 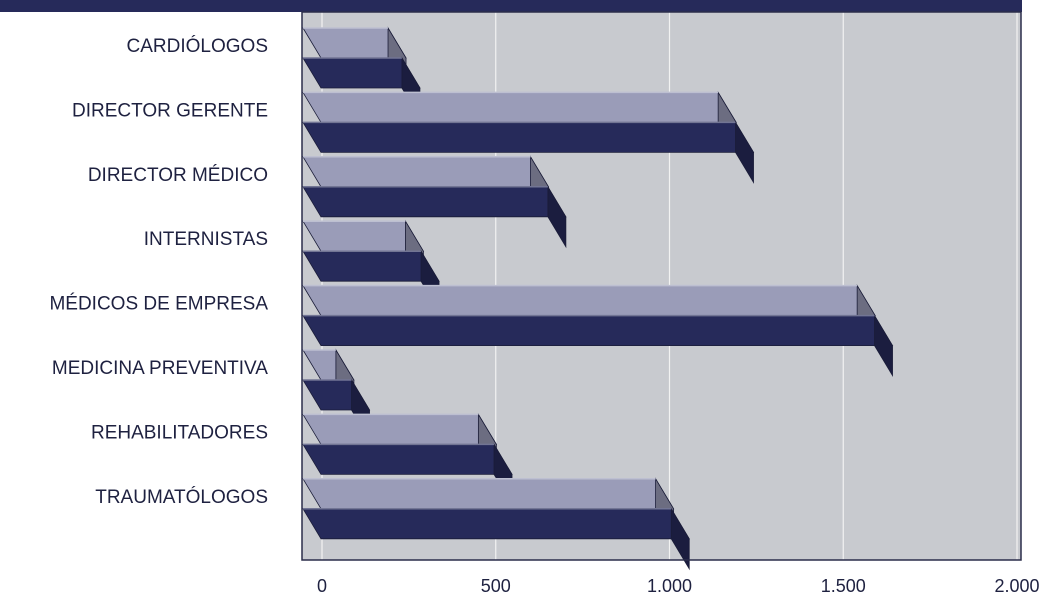 What do you see at coordinates (160, 368) in the screenshot?
I see `category-label: MEDICINA PREVENTIVA` at bounding box center [160, 368].